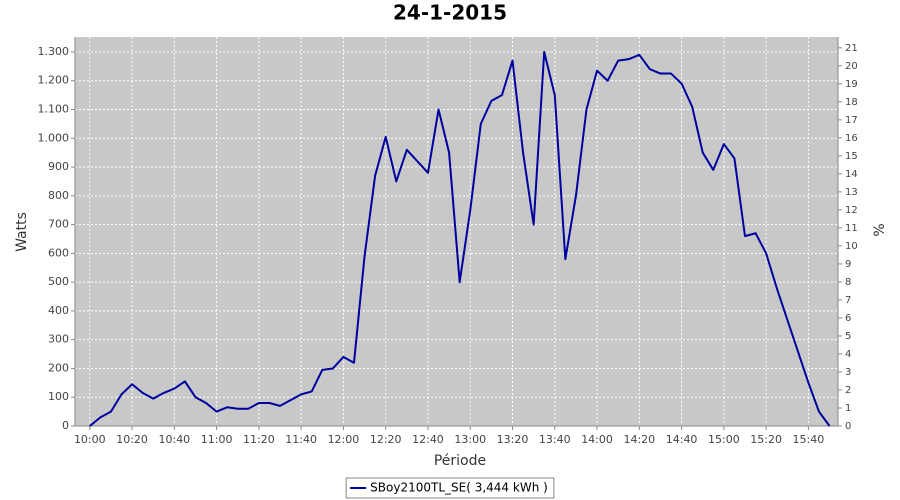 The width and height of the screenshot is (900, 500). Describe the element at coordinates (851, 120) in the screenshot. I see `y2-tick-label: 17` at that location.